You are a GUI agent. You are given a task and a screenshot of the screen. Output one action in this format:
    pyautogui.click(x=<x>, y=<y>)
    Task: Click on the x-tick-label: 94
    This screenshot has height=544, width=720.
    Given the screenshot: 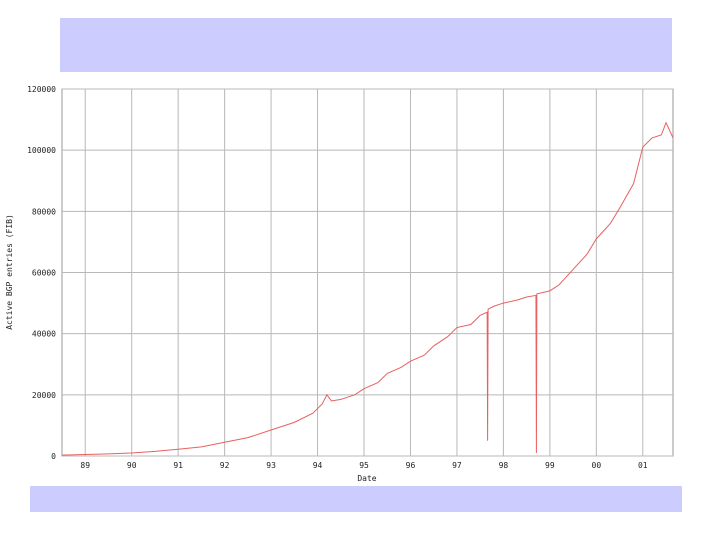 What is the action you would take?
    pyautogui.click(x=318, y=465)
    